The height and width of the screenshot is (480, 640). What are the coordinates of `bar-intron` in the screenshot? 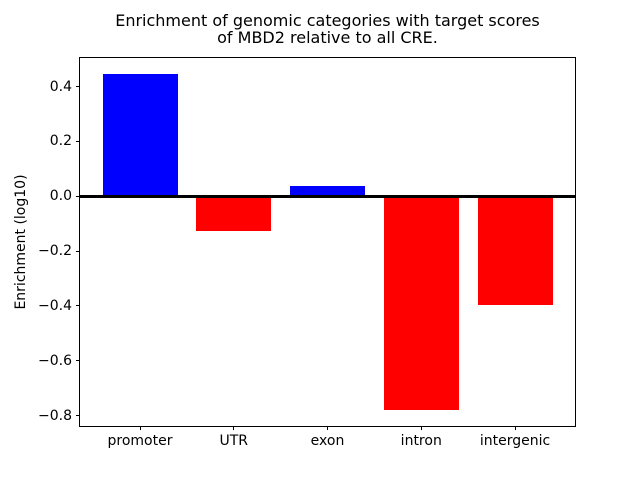 It's located at (421, 303).